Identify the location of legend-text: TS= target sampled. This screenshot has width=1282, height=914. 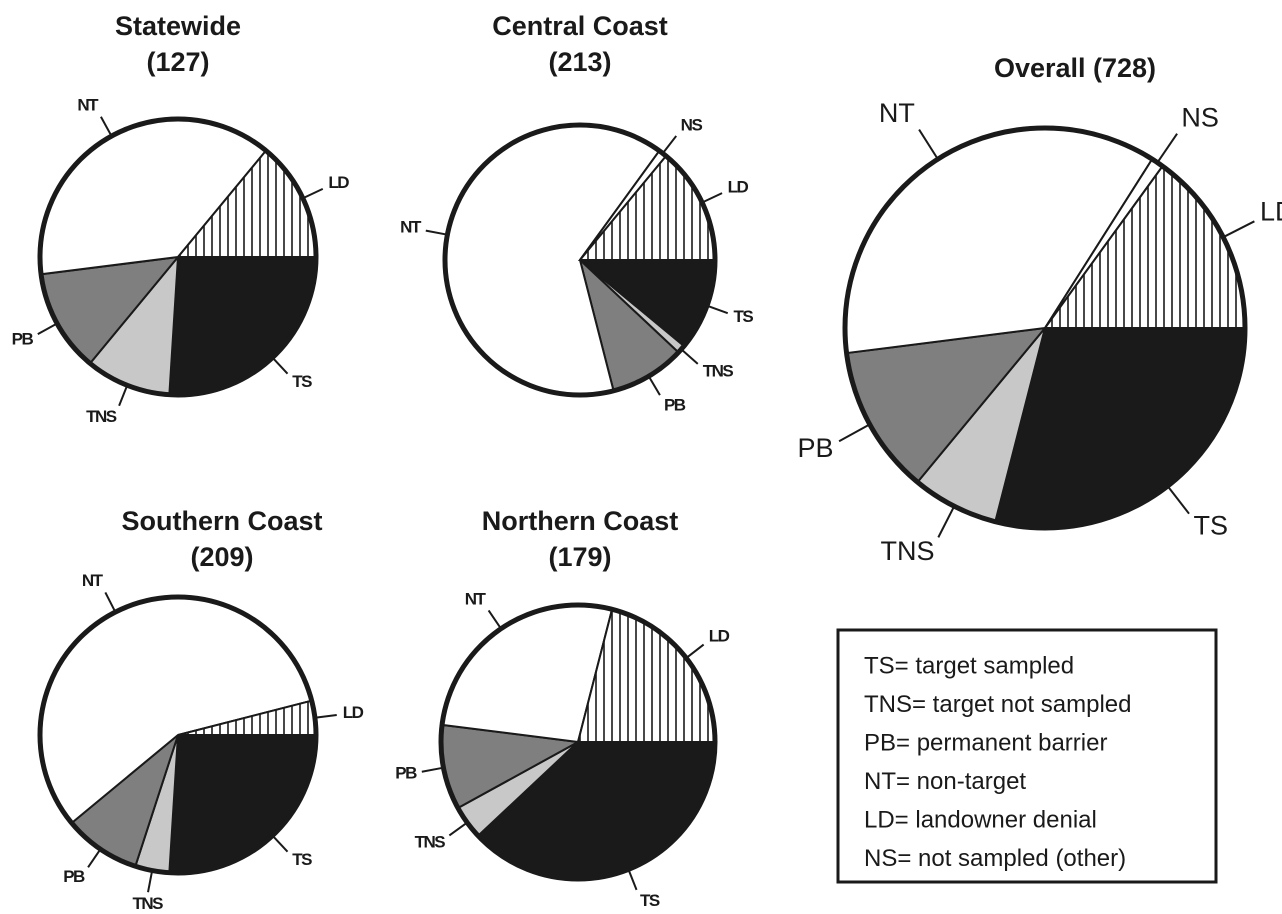
(969, 665).